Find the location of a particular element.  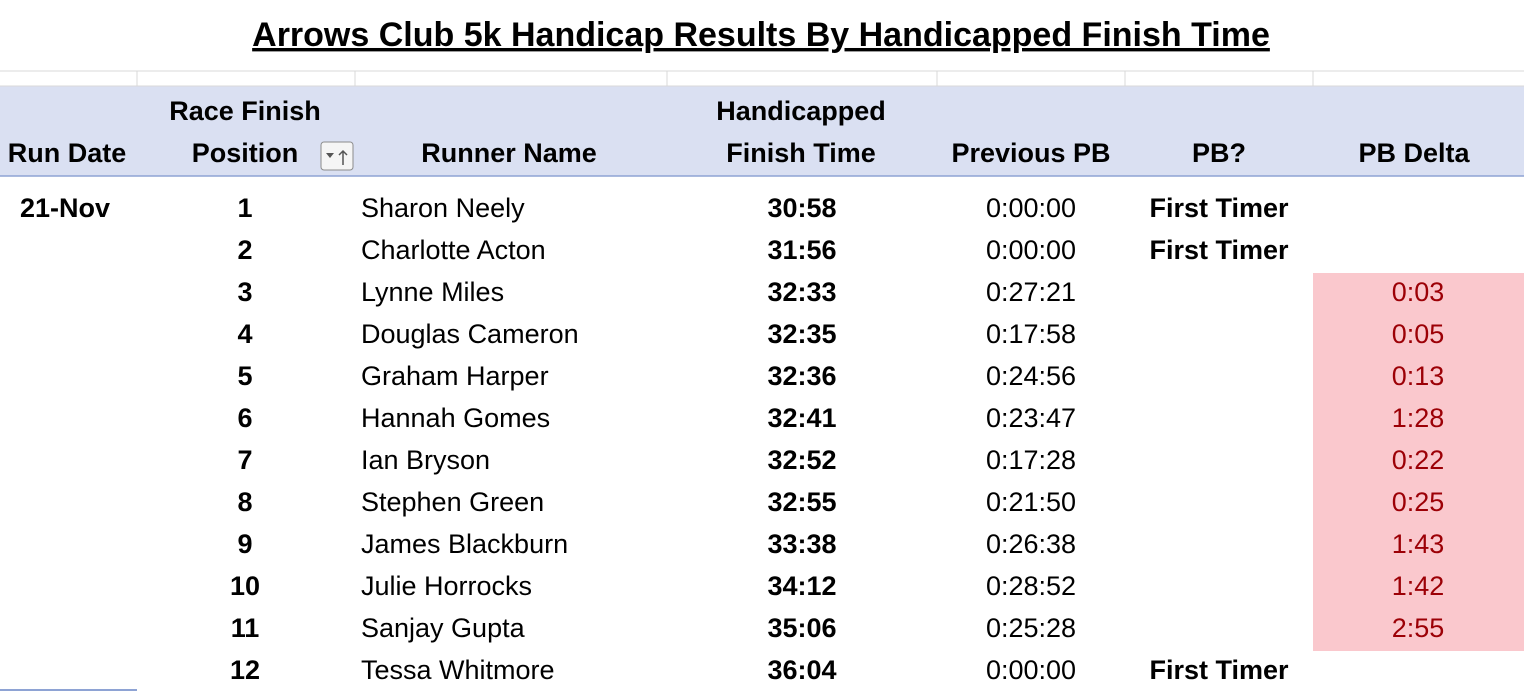

cell: 0:05 is located at coordinates (1418, 334).